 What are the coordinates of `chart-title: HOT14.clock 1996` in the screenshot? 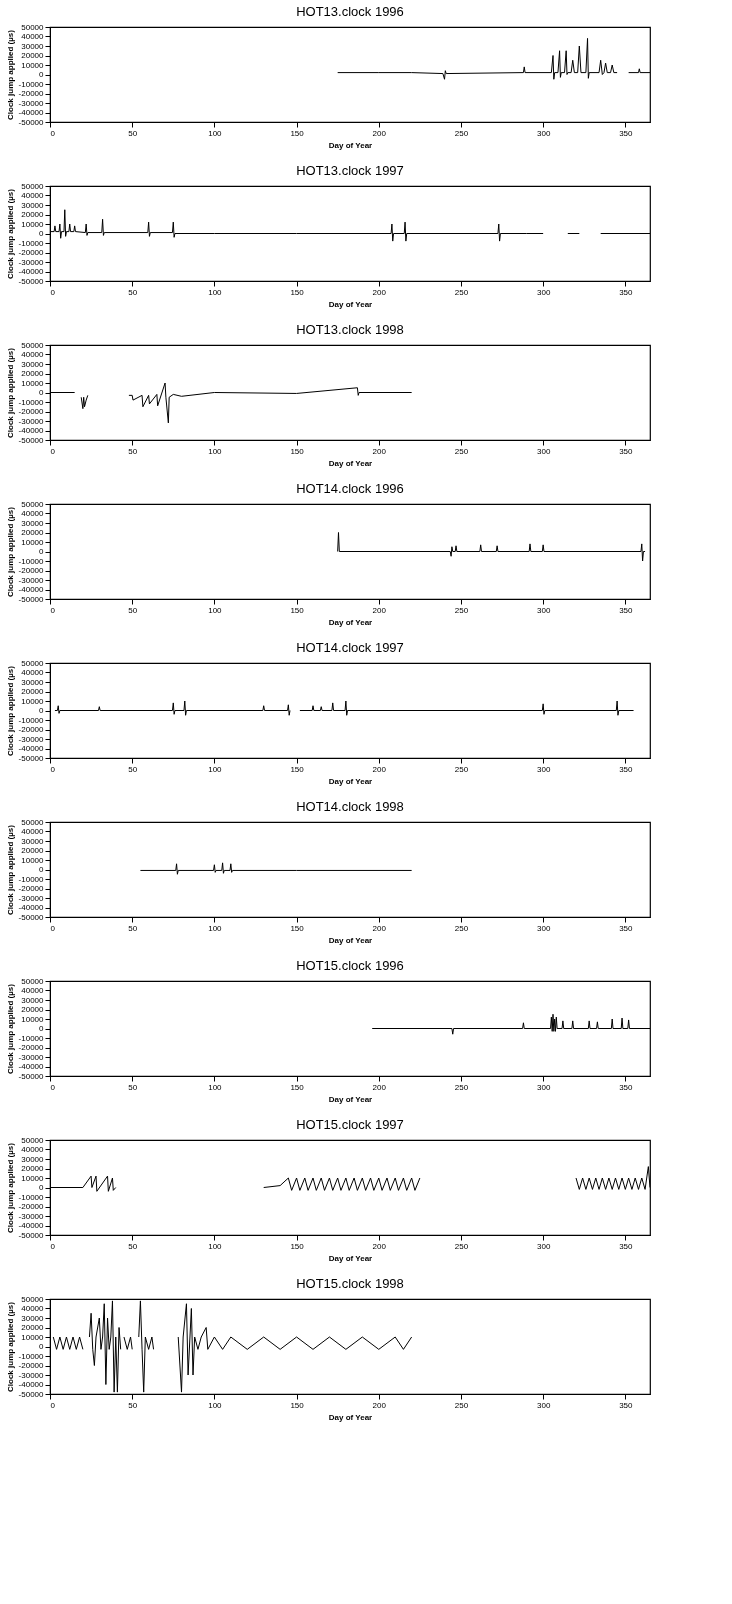 It's located at (350, 488).